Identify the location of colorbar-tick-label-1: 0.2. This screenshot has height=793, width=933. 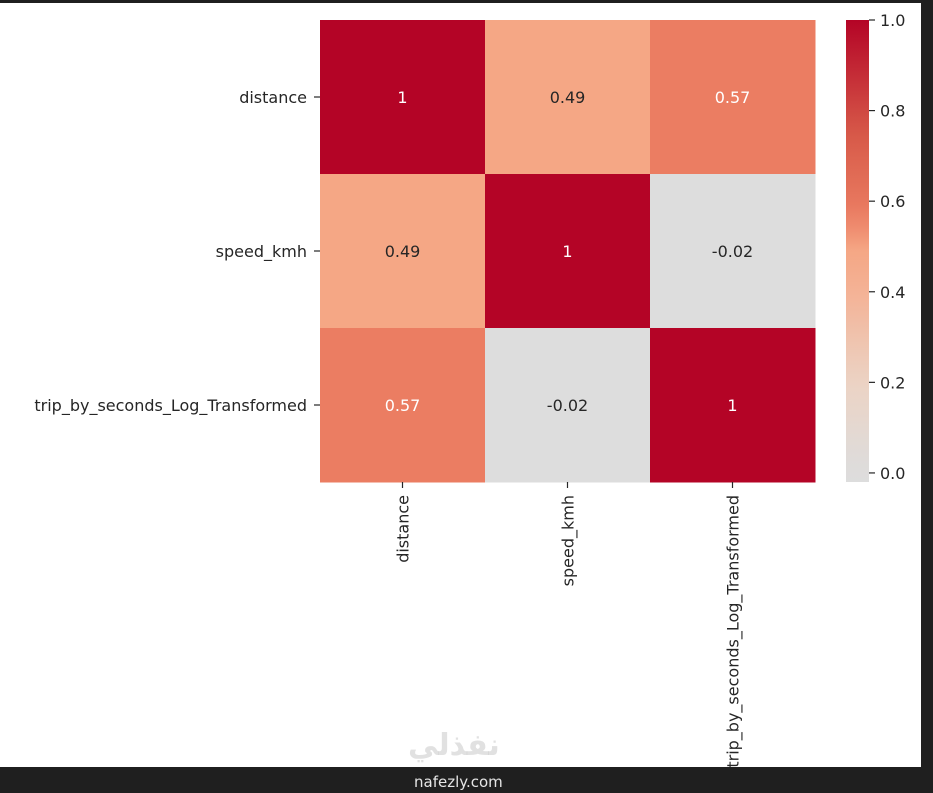
(892, 382).